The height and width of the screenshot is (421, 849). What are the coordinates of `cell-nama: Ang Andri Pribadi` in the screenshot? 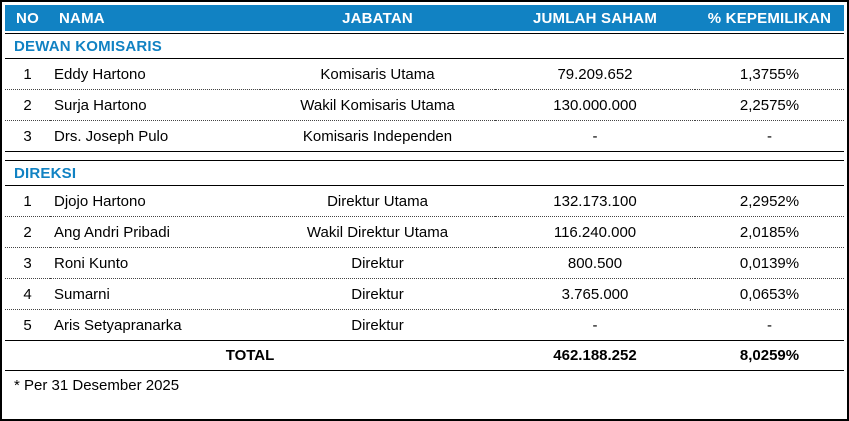 It's located at (155, 232).